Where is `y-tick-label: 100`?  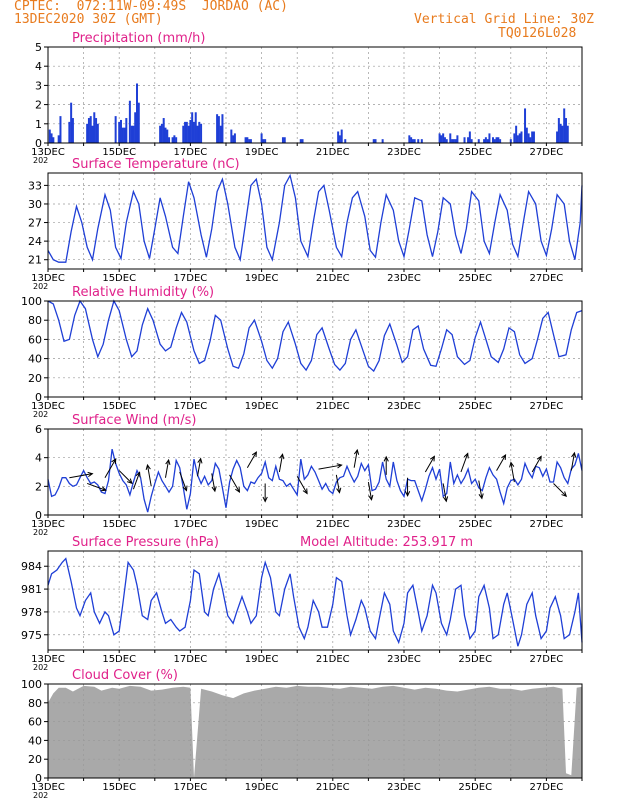
y-tick-label: 100 is located at coordinates (31, 684).